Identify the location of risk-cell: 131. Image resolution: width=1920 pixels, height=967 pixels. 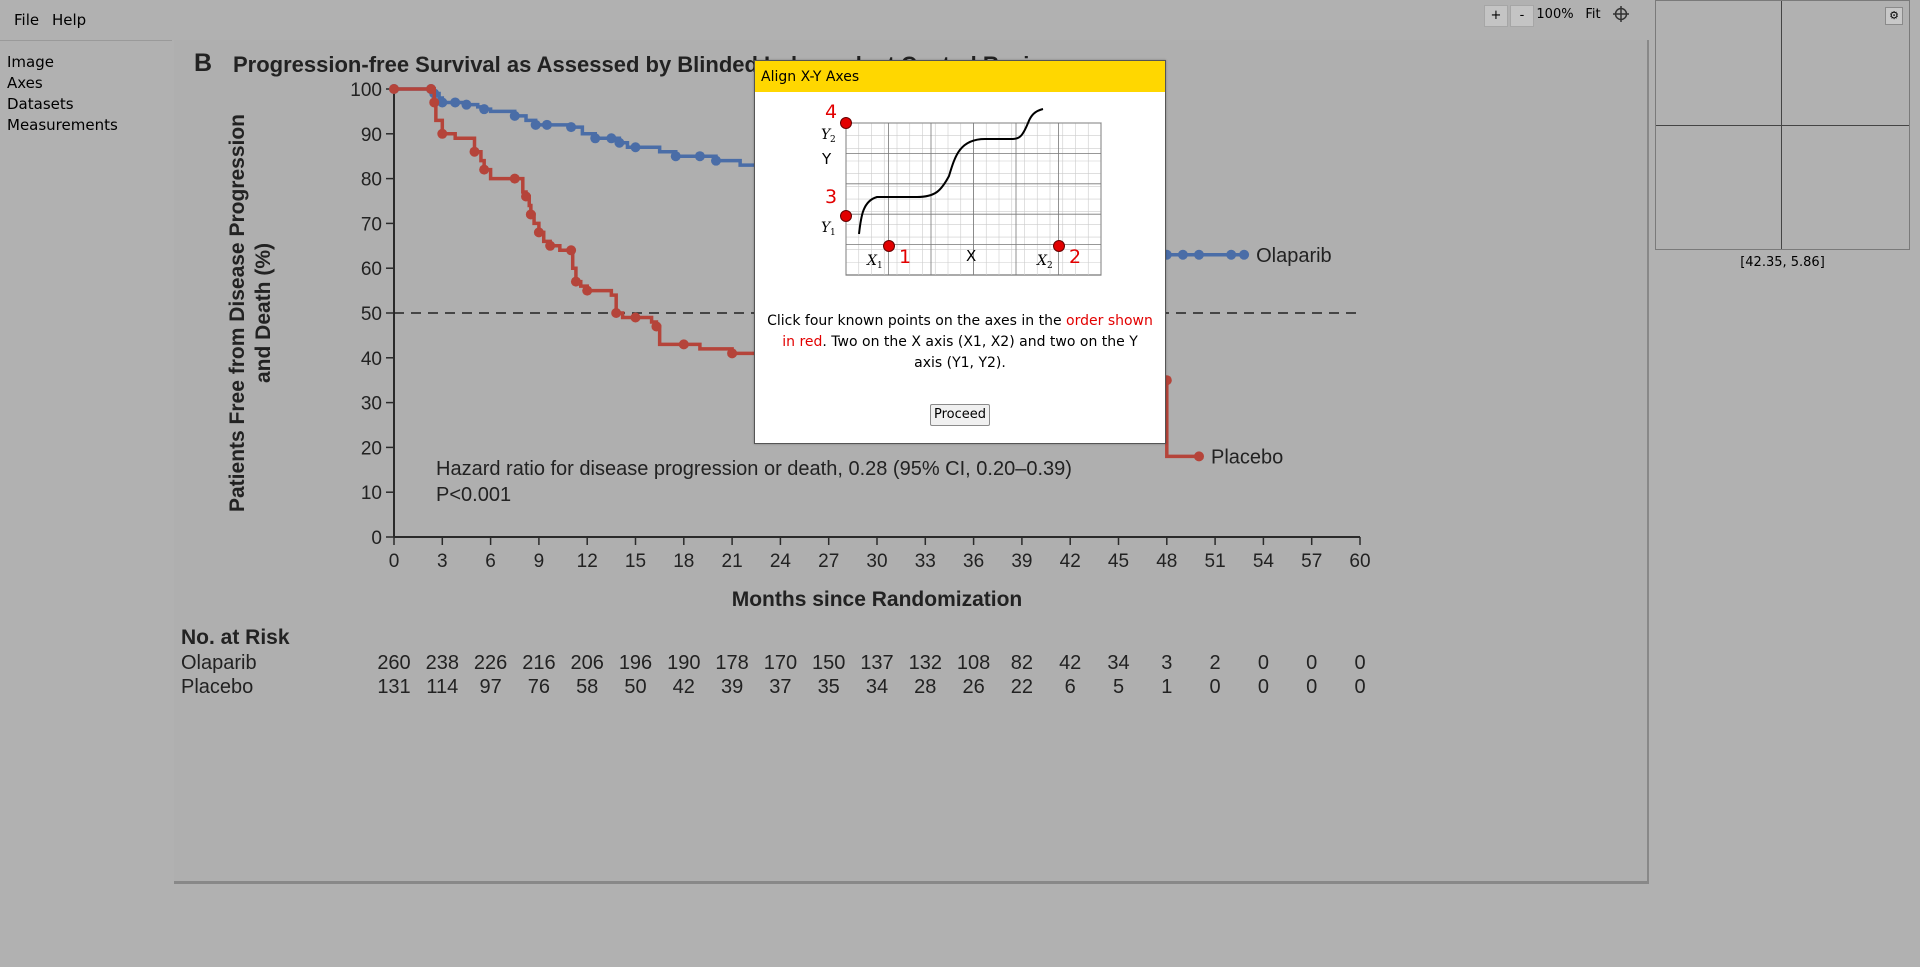
(393, 687).